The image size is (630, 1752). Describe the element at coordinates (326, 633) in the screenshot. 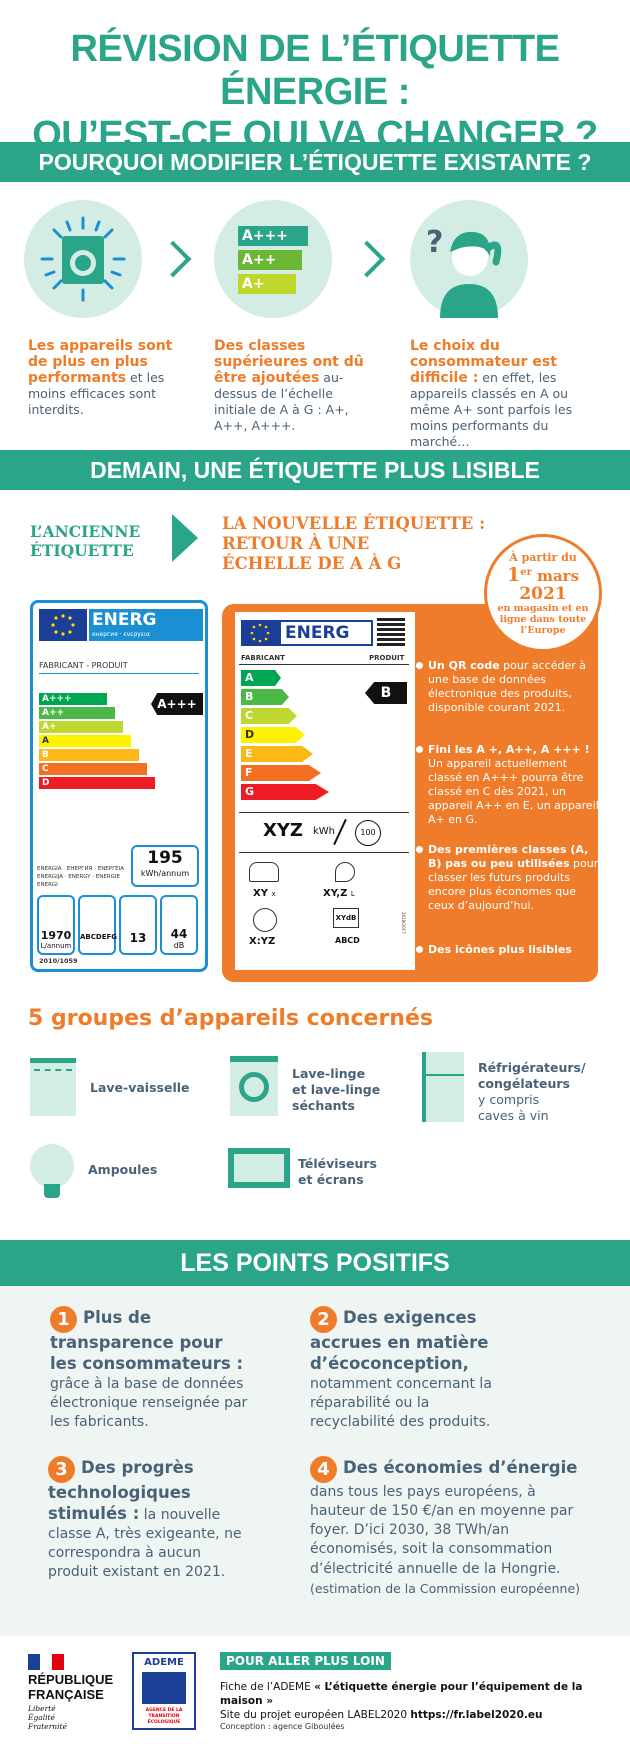

I see `new-energ-banner: ENERG` at that location.